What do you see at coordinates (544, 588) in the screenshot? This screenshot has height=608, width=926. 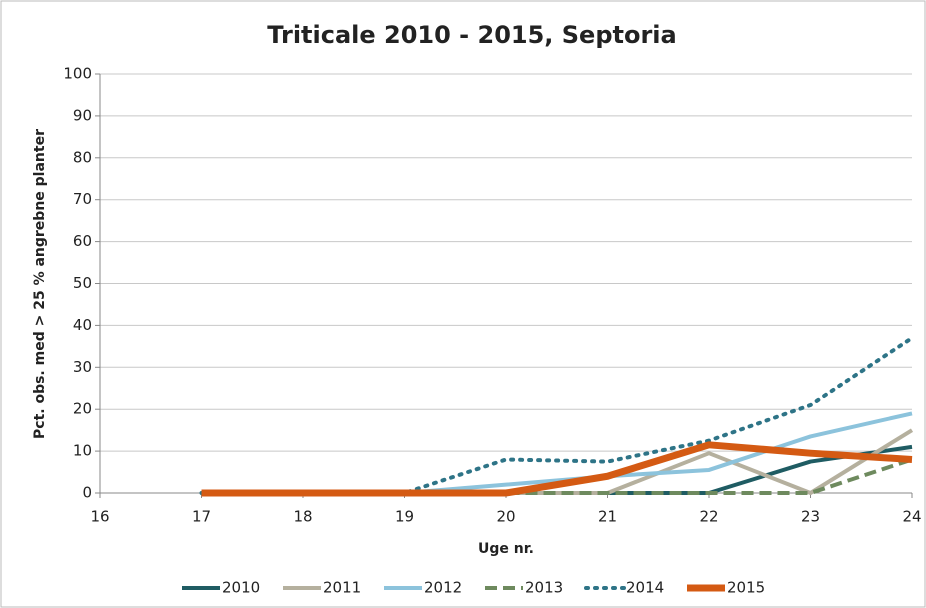 I see `legend-label: 2013` at bounding box center [544, 588].